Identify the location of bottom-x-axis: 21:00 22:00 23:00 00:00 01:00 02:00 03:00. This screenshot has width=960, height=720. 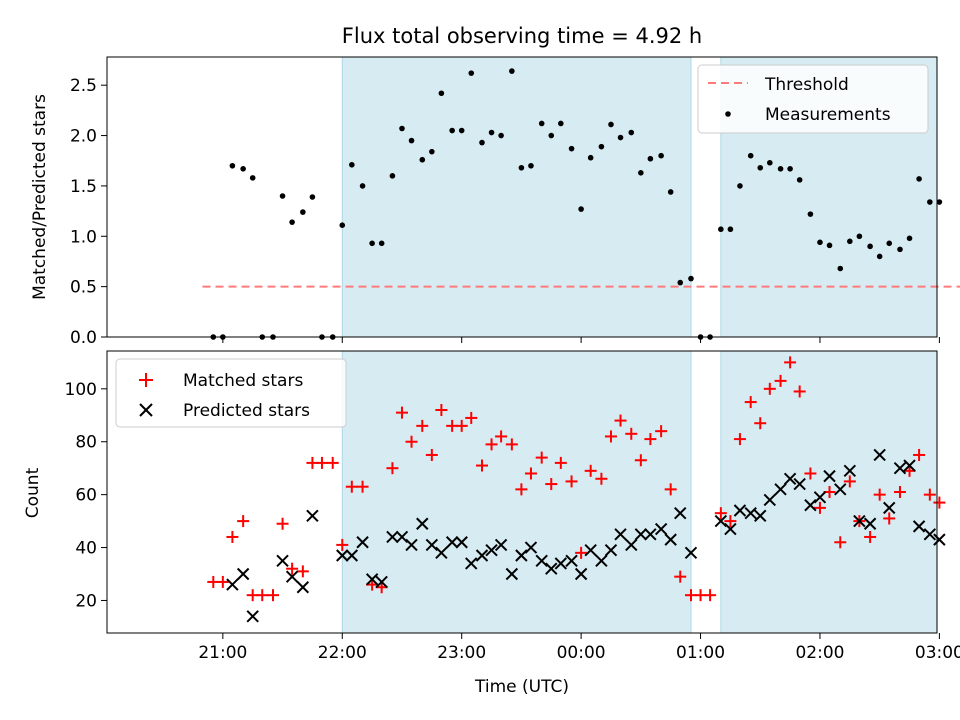
(579, 648).